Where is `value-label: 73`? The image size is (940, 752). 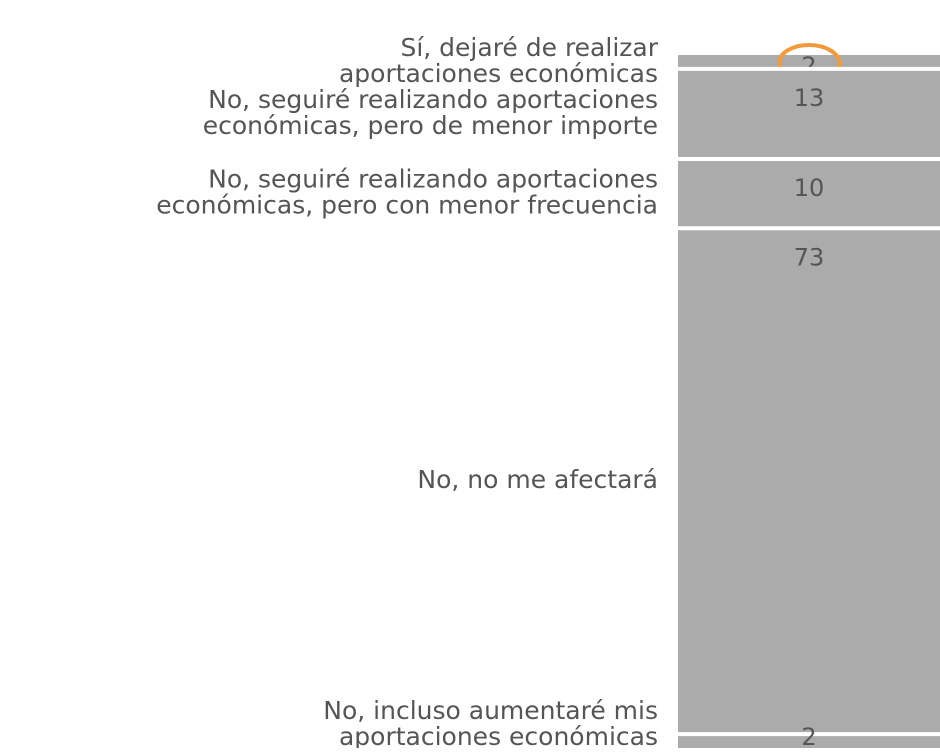
value-label: 73 is located at coordinates (809, 257).